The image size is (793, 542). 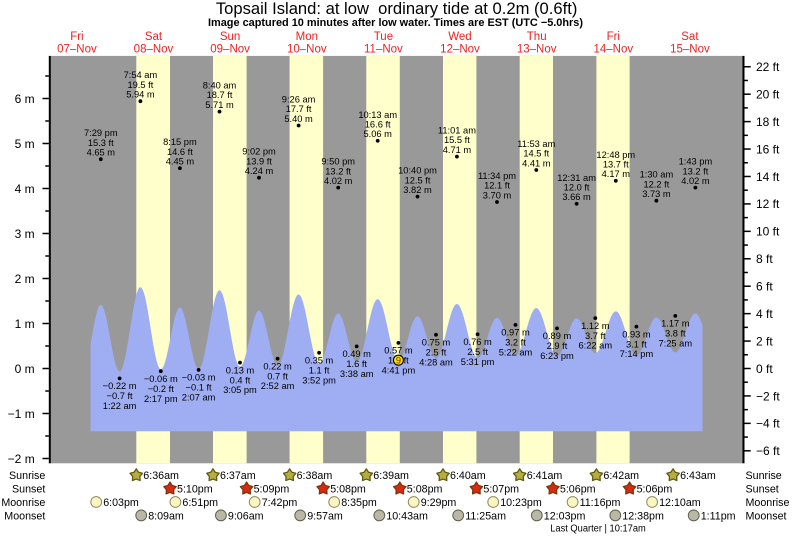 What do you see at coordinates (25, 234) in the screenshot?
I see `svg-text: 3 m` at bounding box center [25, 234].